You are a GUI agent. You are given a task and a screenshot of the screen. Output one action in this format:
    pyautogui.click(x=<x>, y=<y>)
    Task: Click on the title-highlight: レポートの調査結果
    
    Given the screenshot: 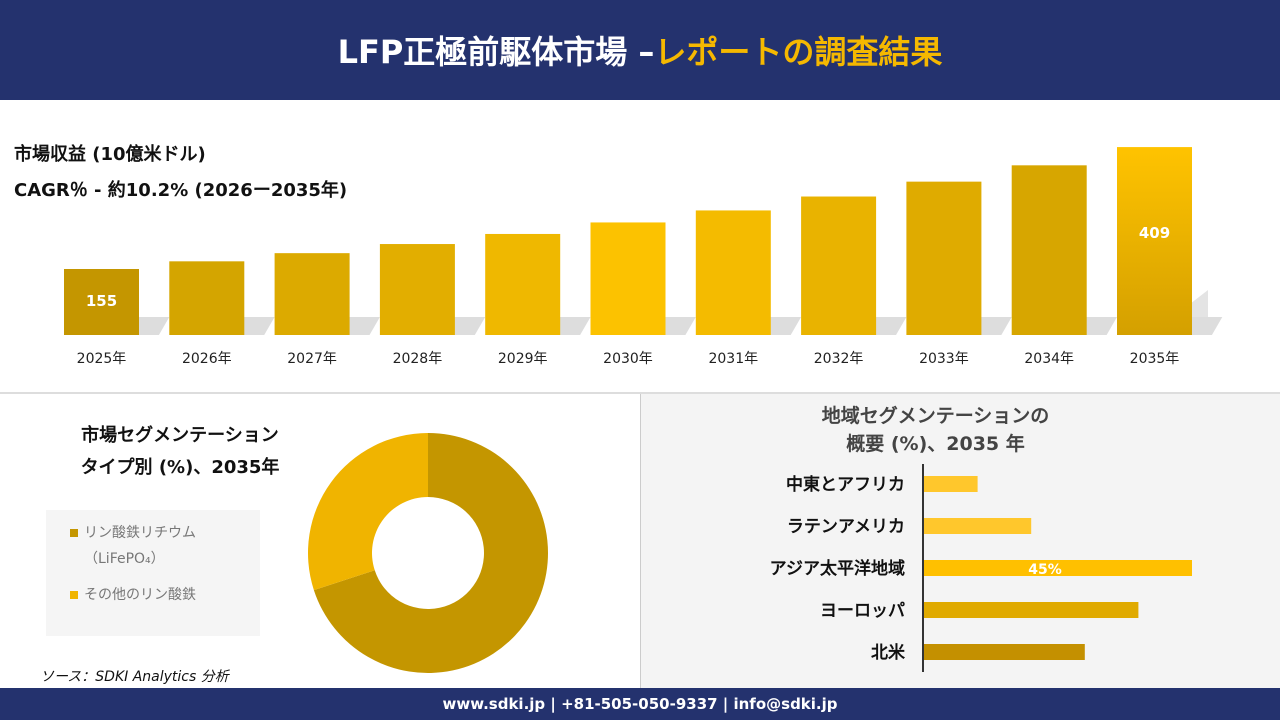 What is the action you would take?
    pyautogui.click(x=798, y=52)
    